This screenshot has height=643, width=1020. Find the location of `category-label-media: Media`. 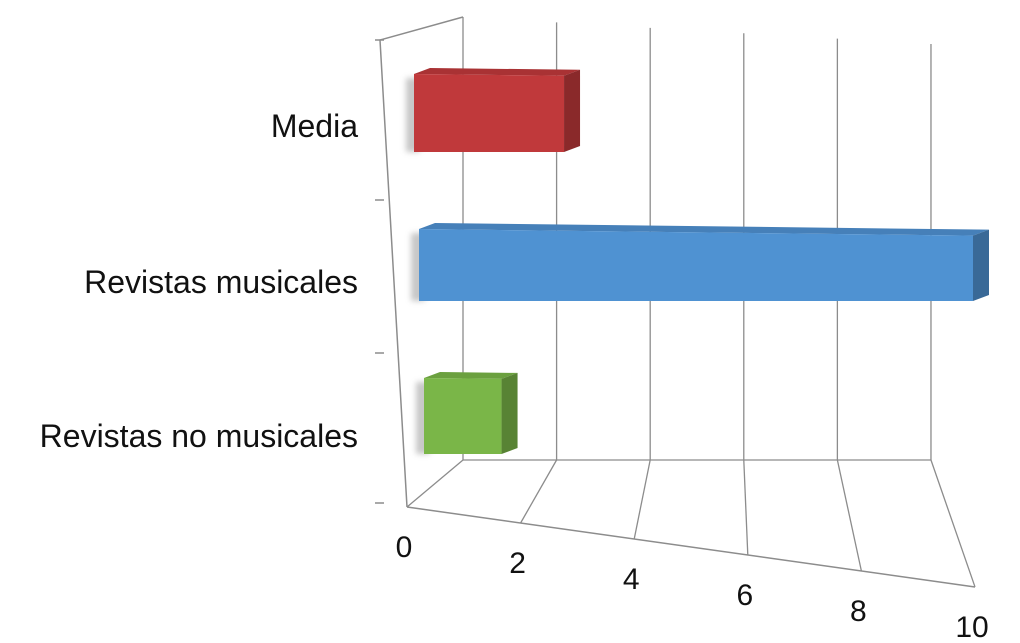

category-label-media: Media is located at coordinates (314, 126).